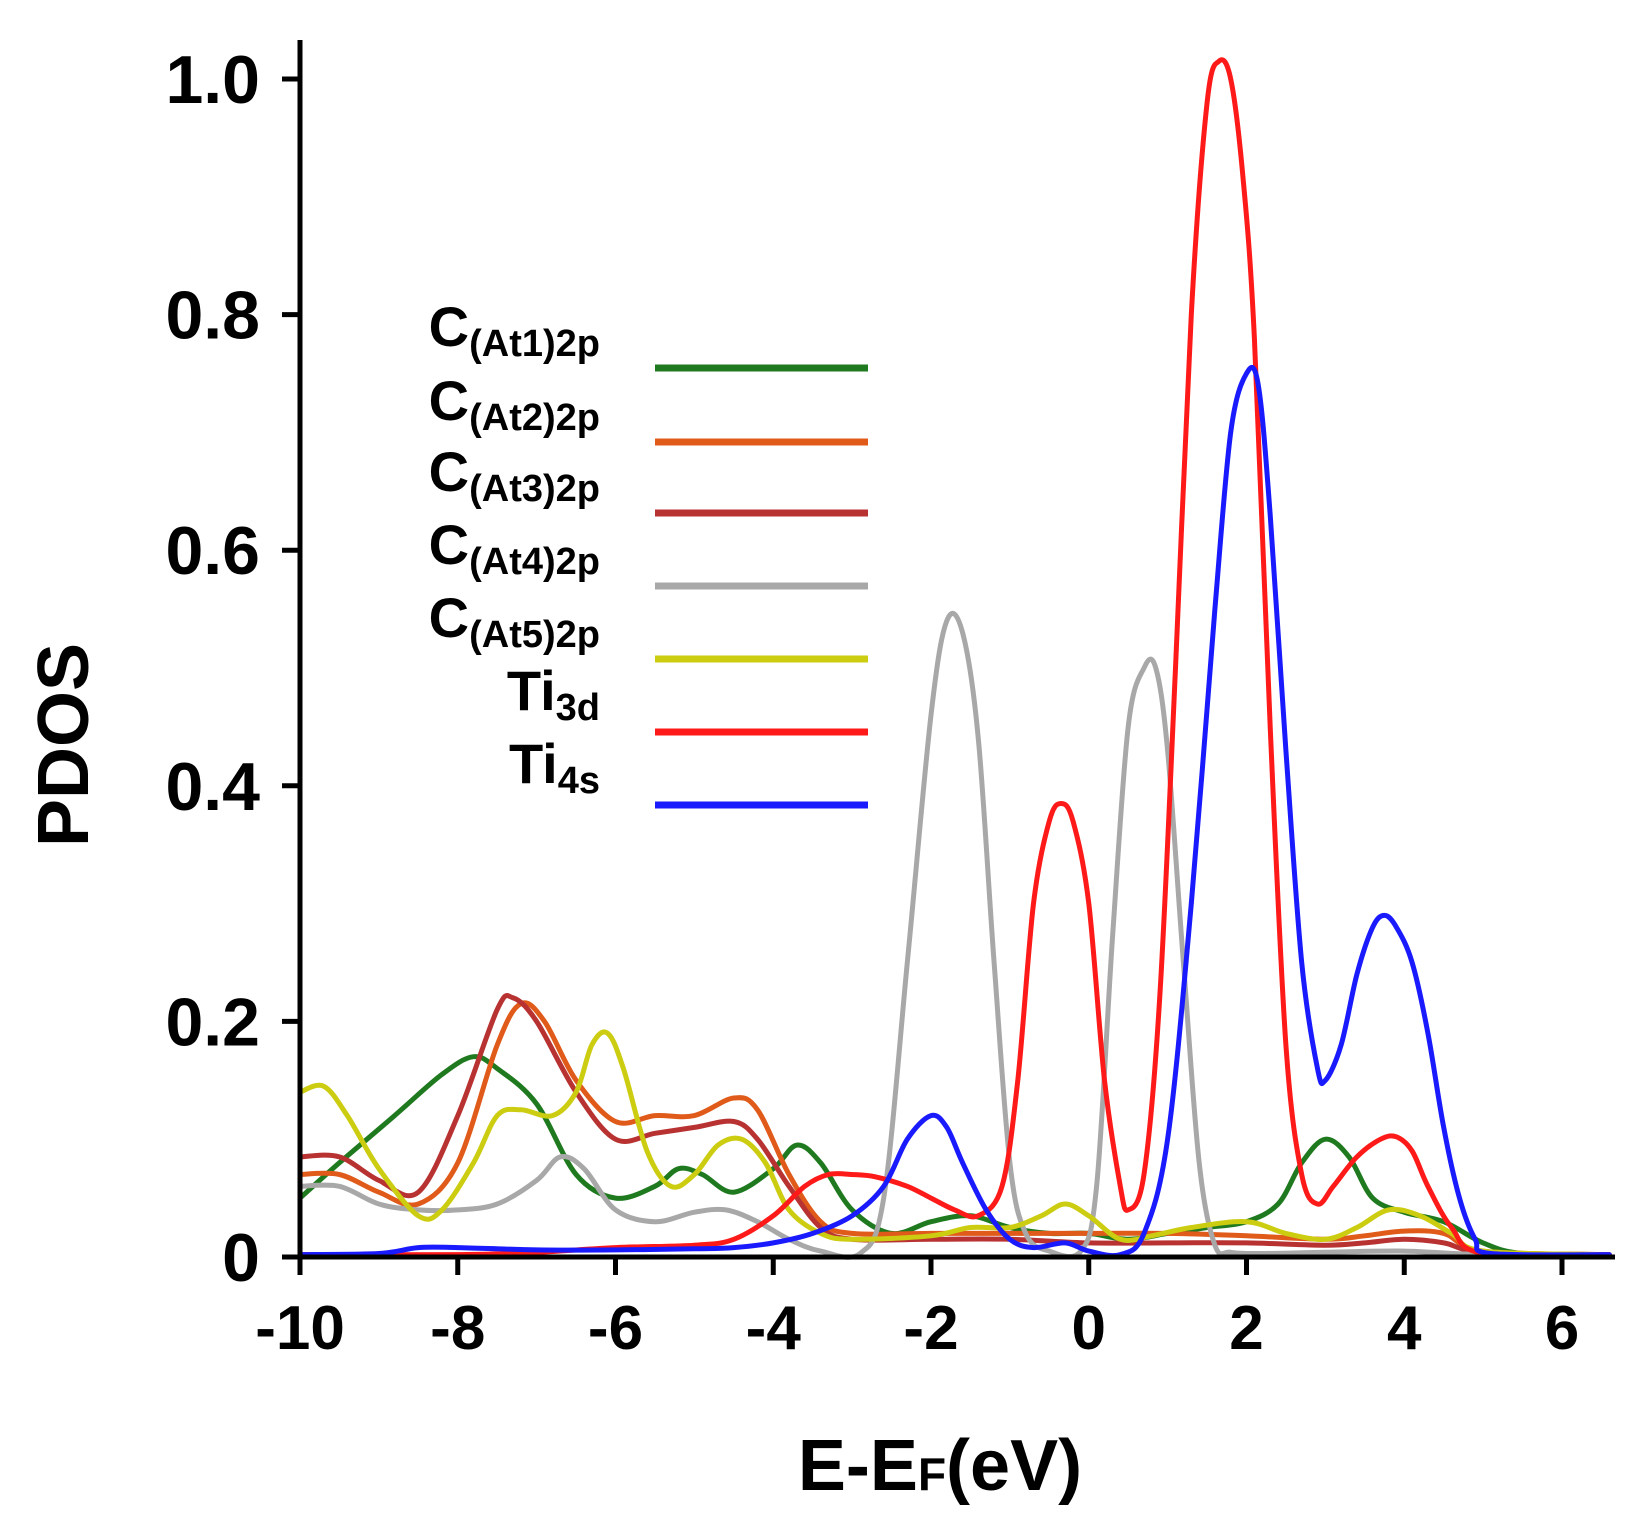 The image size is (1625, 1531). I want to click on legend-entry: Ti4s, so click(688, 770).